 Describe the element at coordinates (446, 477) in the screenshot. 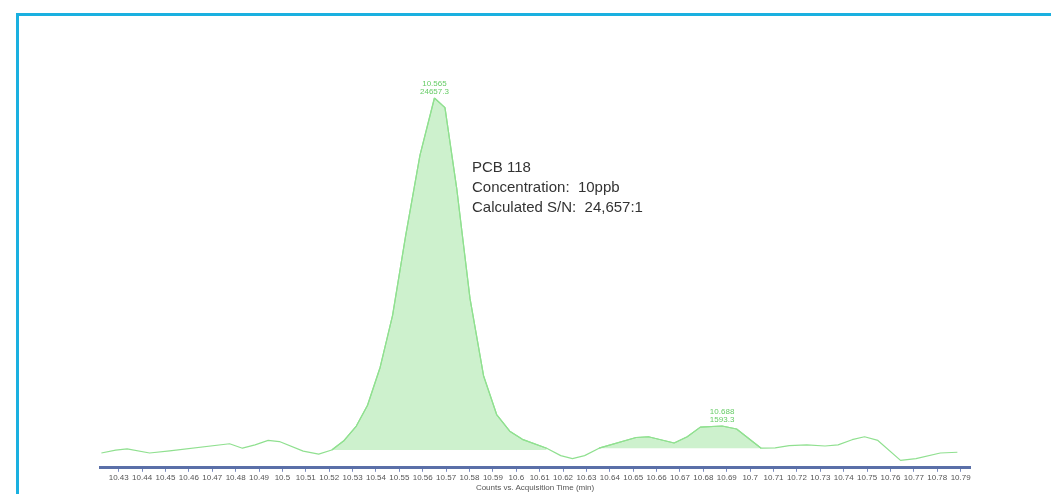

I see `x-tick-label: 10.57` at that location.